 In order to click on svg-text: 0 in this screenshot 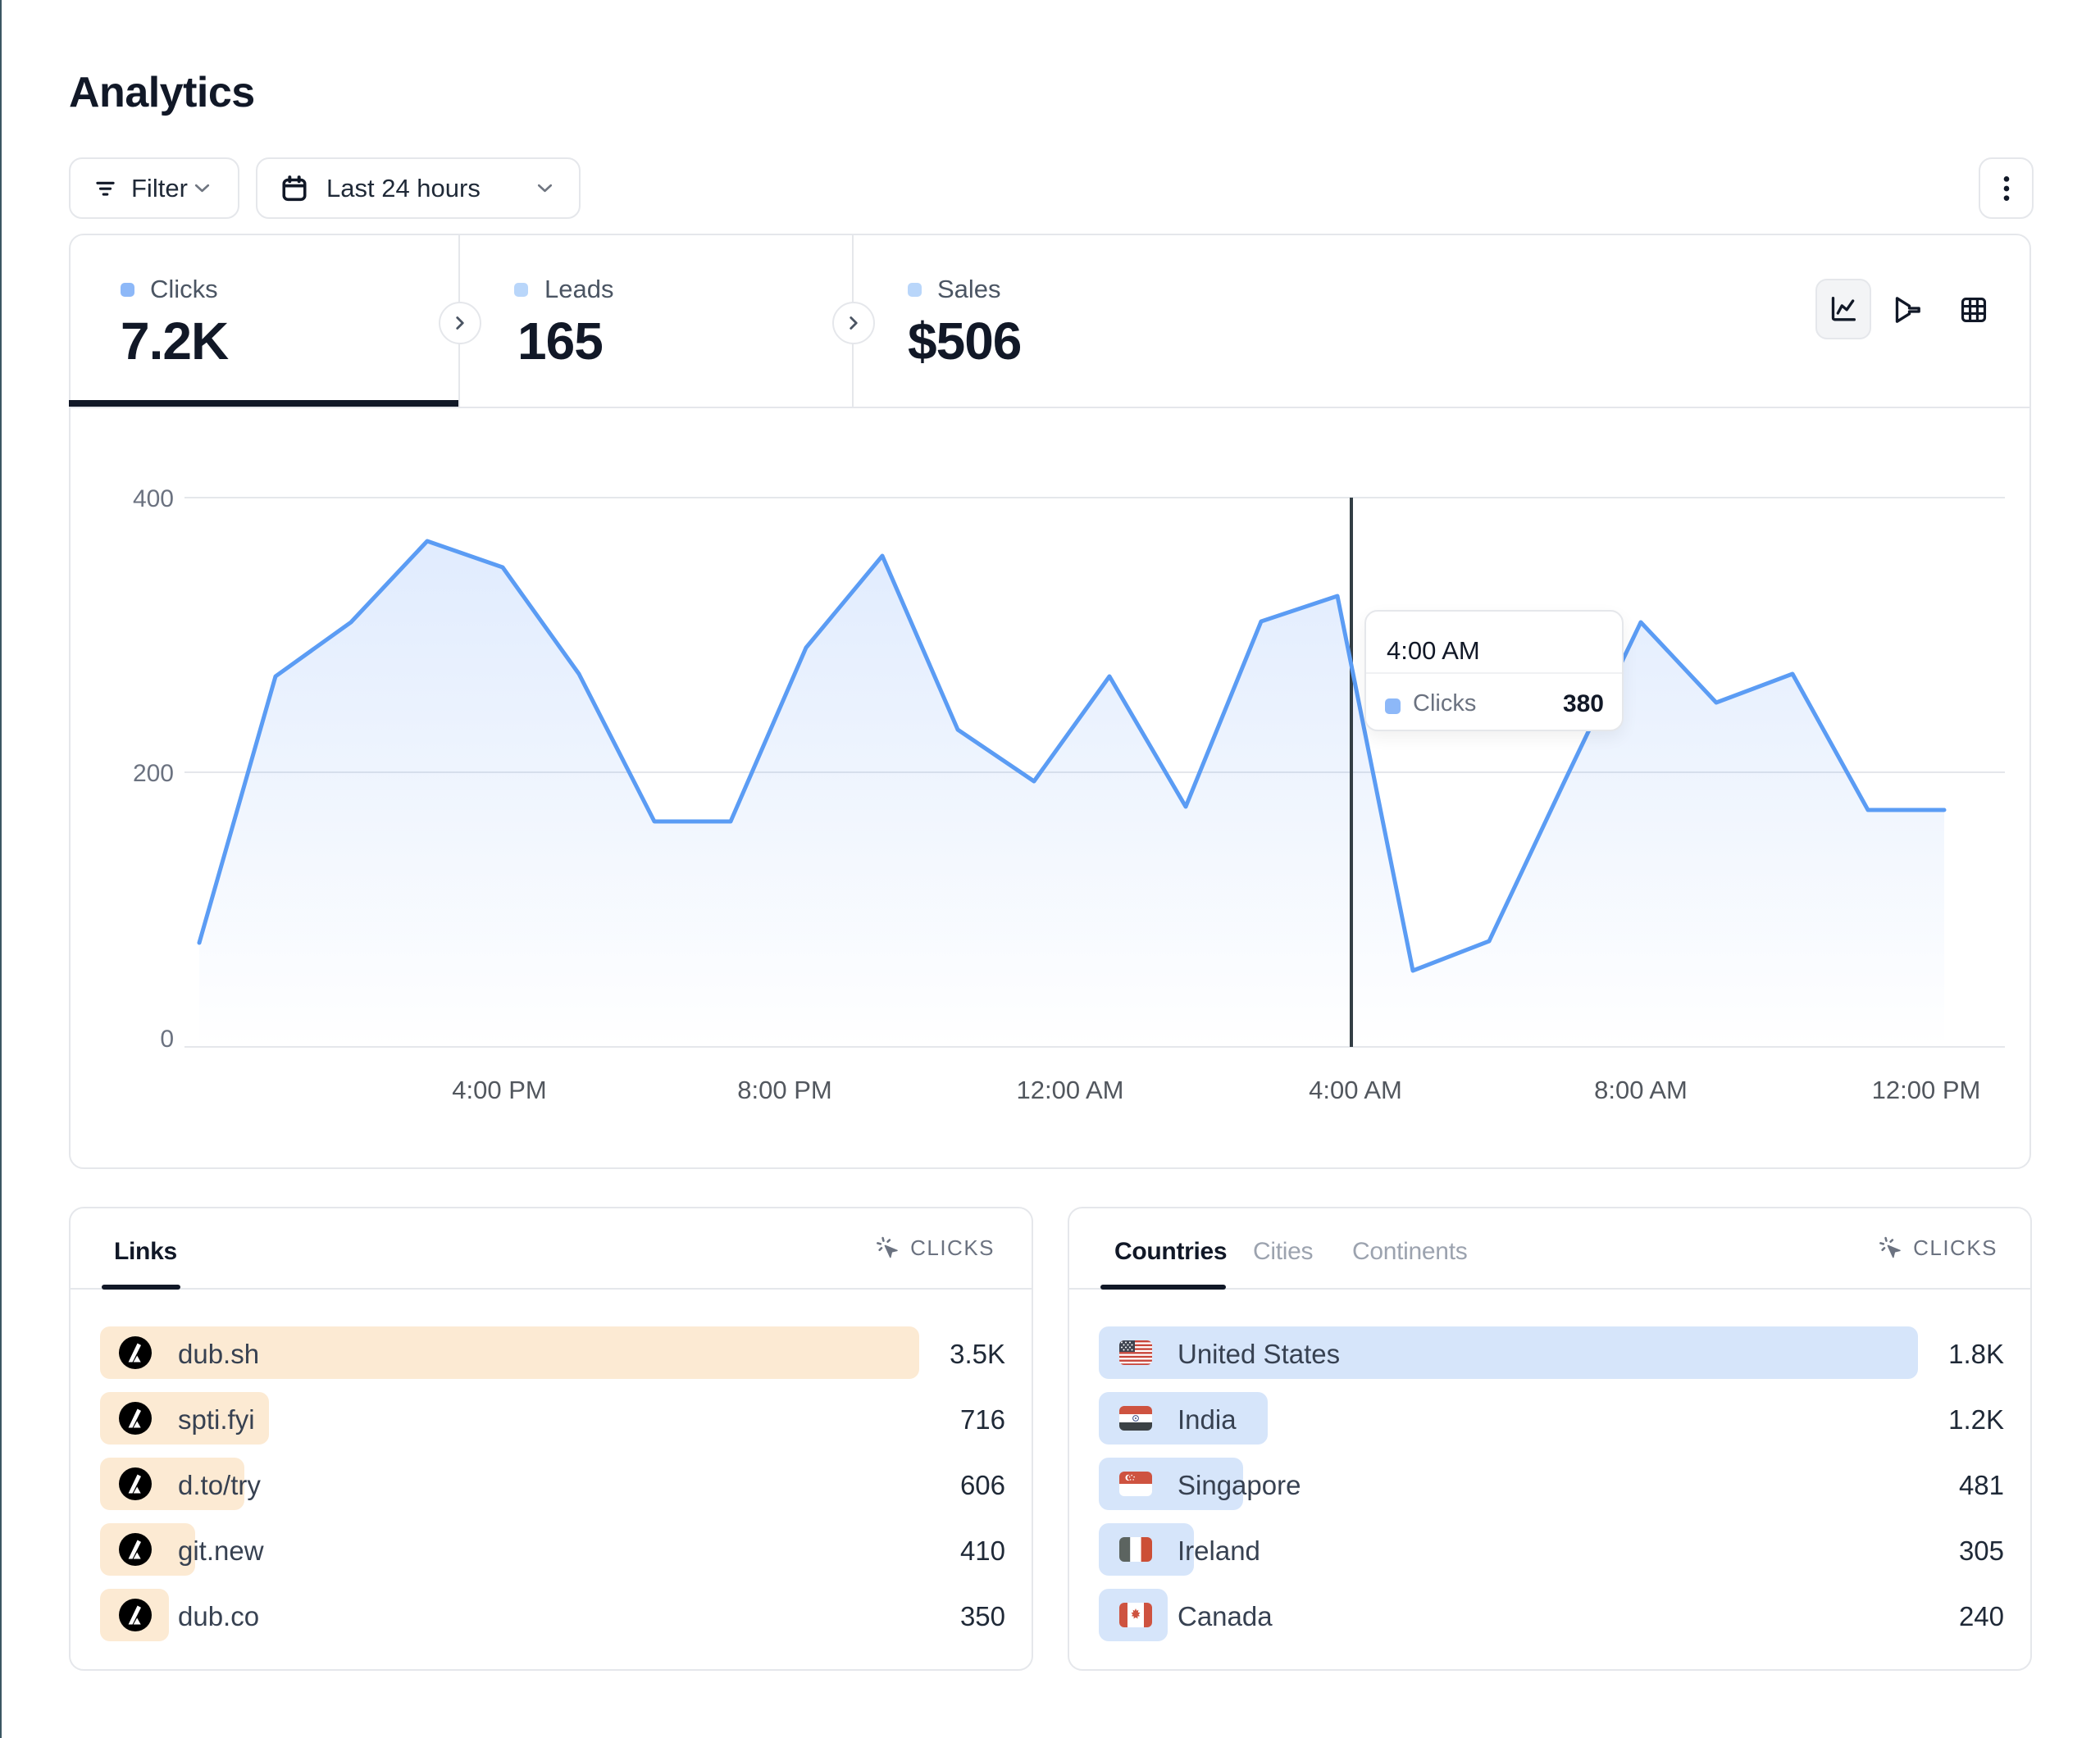, I will do `click(167, 1039)`.